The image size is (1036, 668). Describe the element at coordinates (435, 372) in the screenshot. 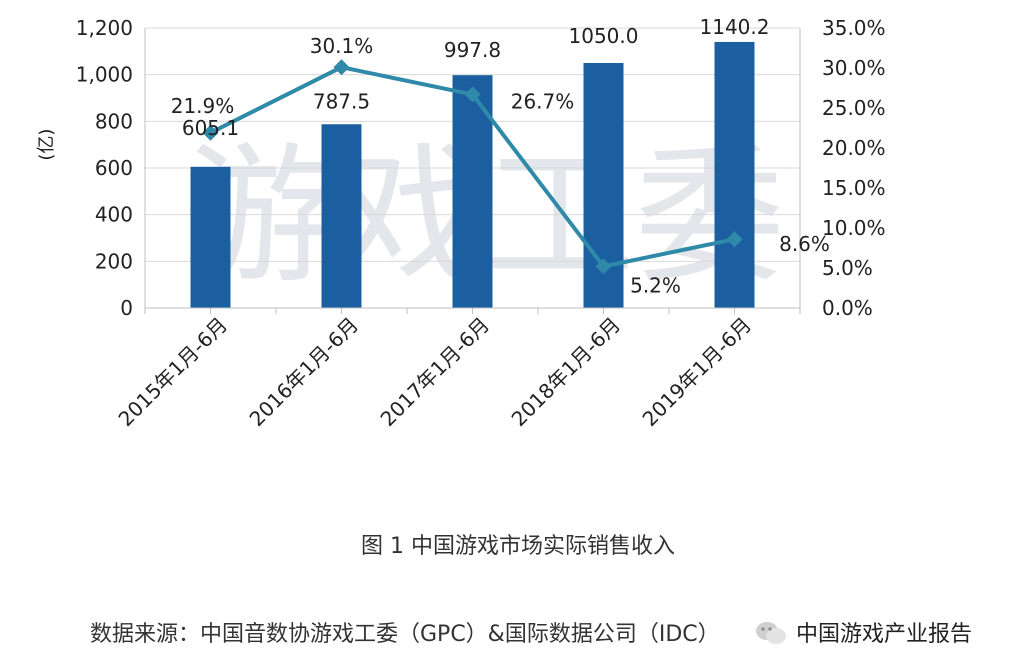

I see `x-tick-label: 2017年1月-6月` at that location.